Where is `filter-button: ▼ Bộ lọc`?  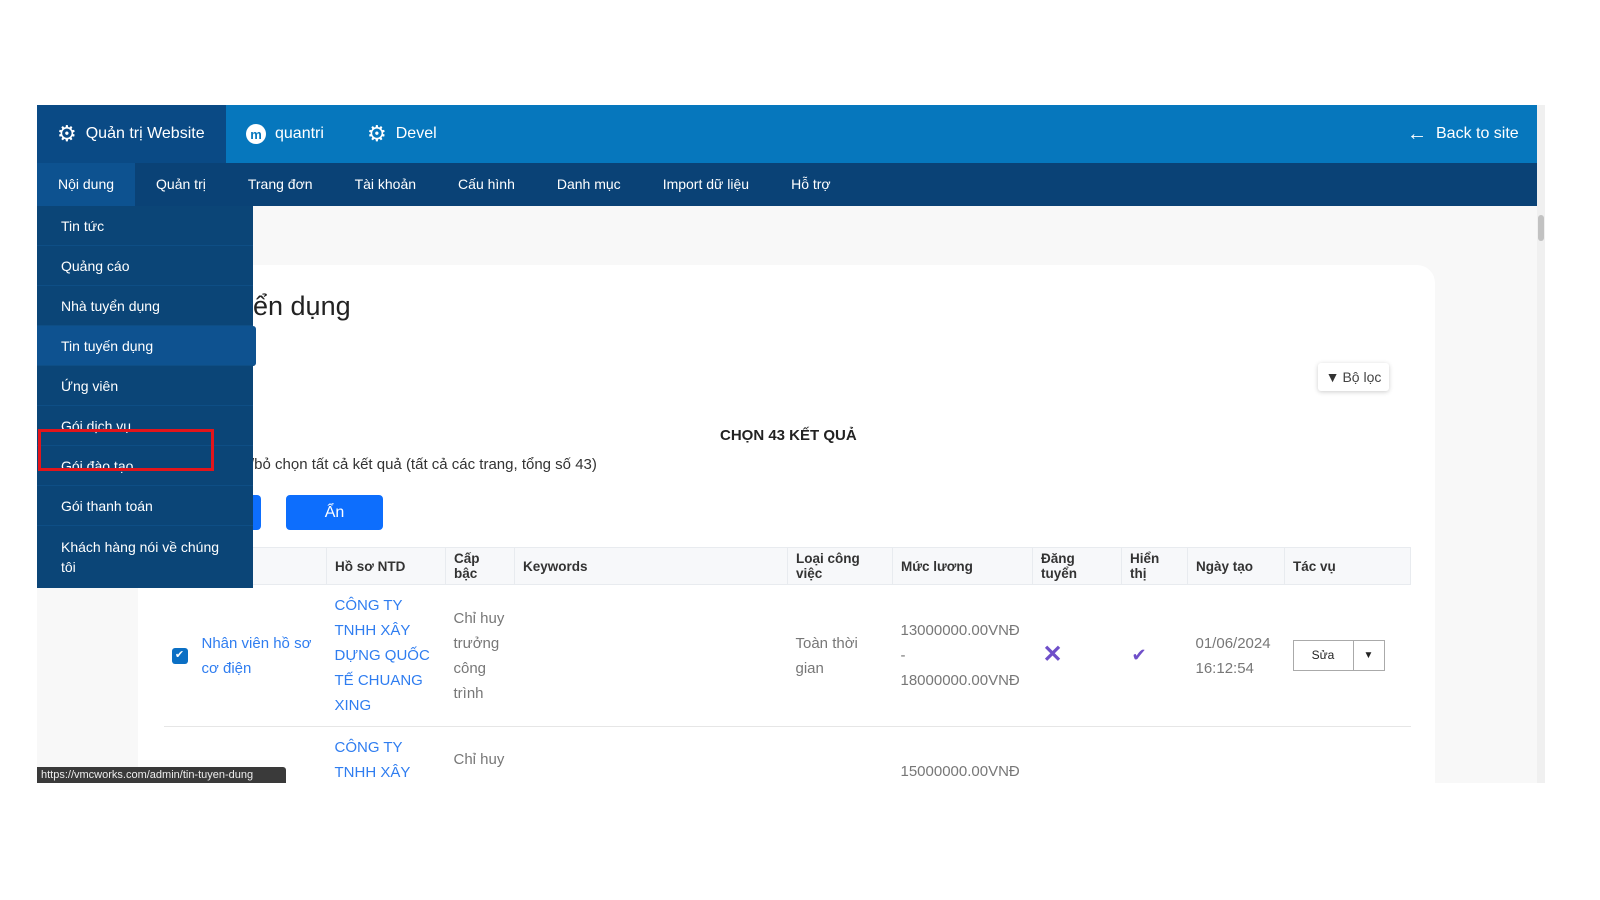 filter-button: ▼ Bộ lọc is located at coordinates (1353, 377).